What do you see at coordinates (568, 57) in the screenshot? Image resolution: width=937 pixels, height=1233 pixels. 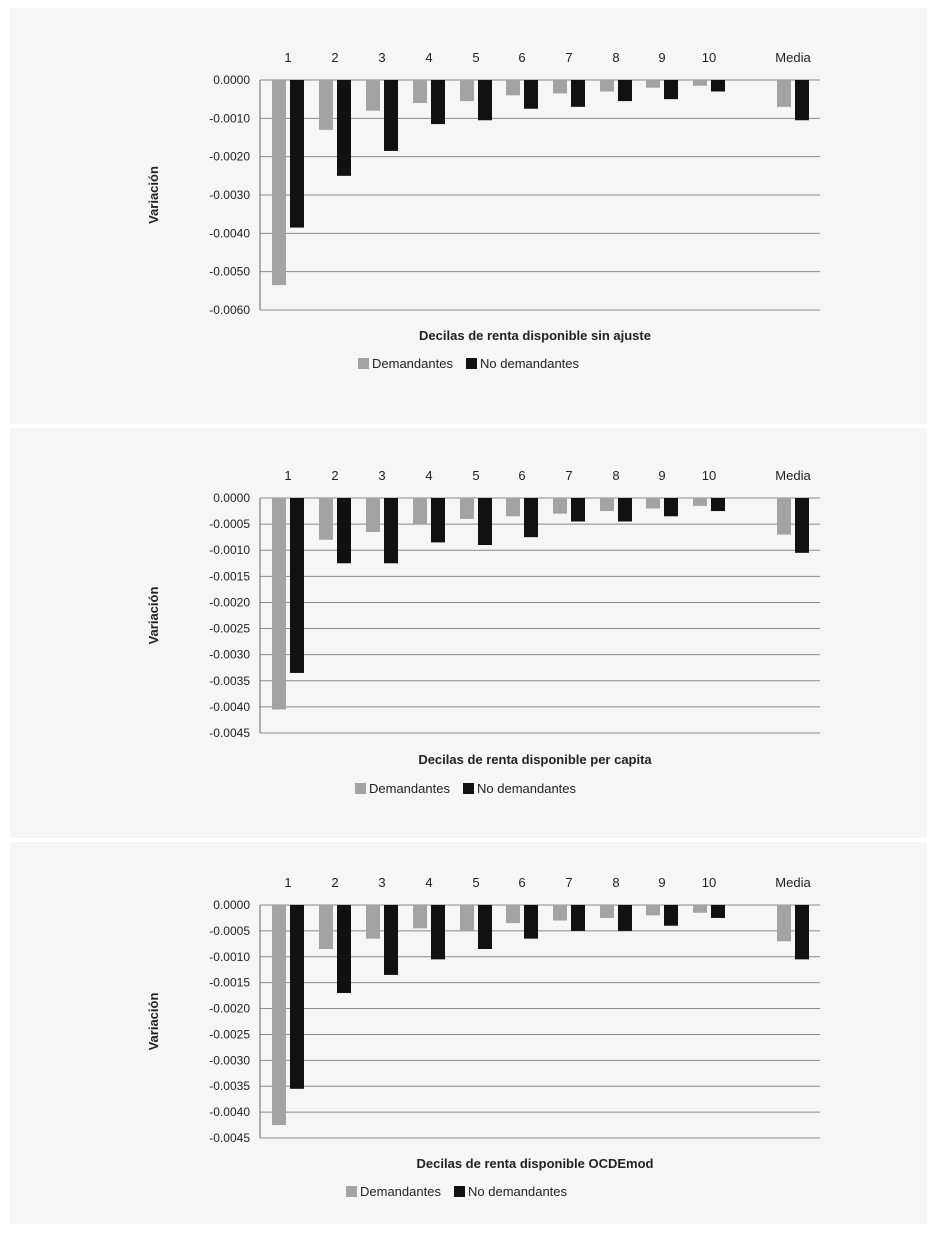 I see `category-label: 7` at bounding box center [568, 57].